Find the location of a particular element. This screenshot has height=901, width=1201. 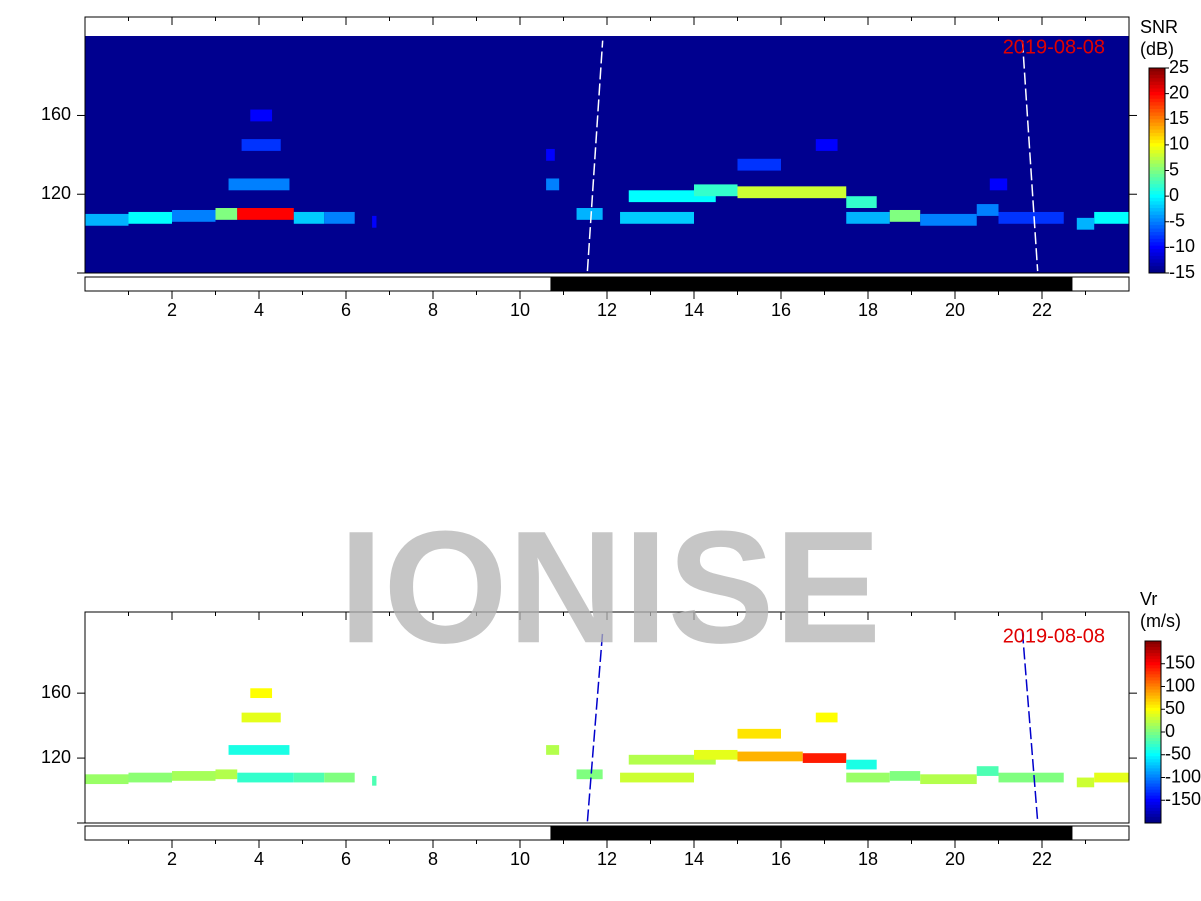

colorbar-tick-label: 15 is located at coordinates (1179, 118).